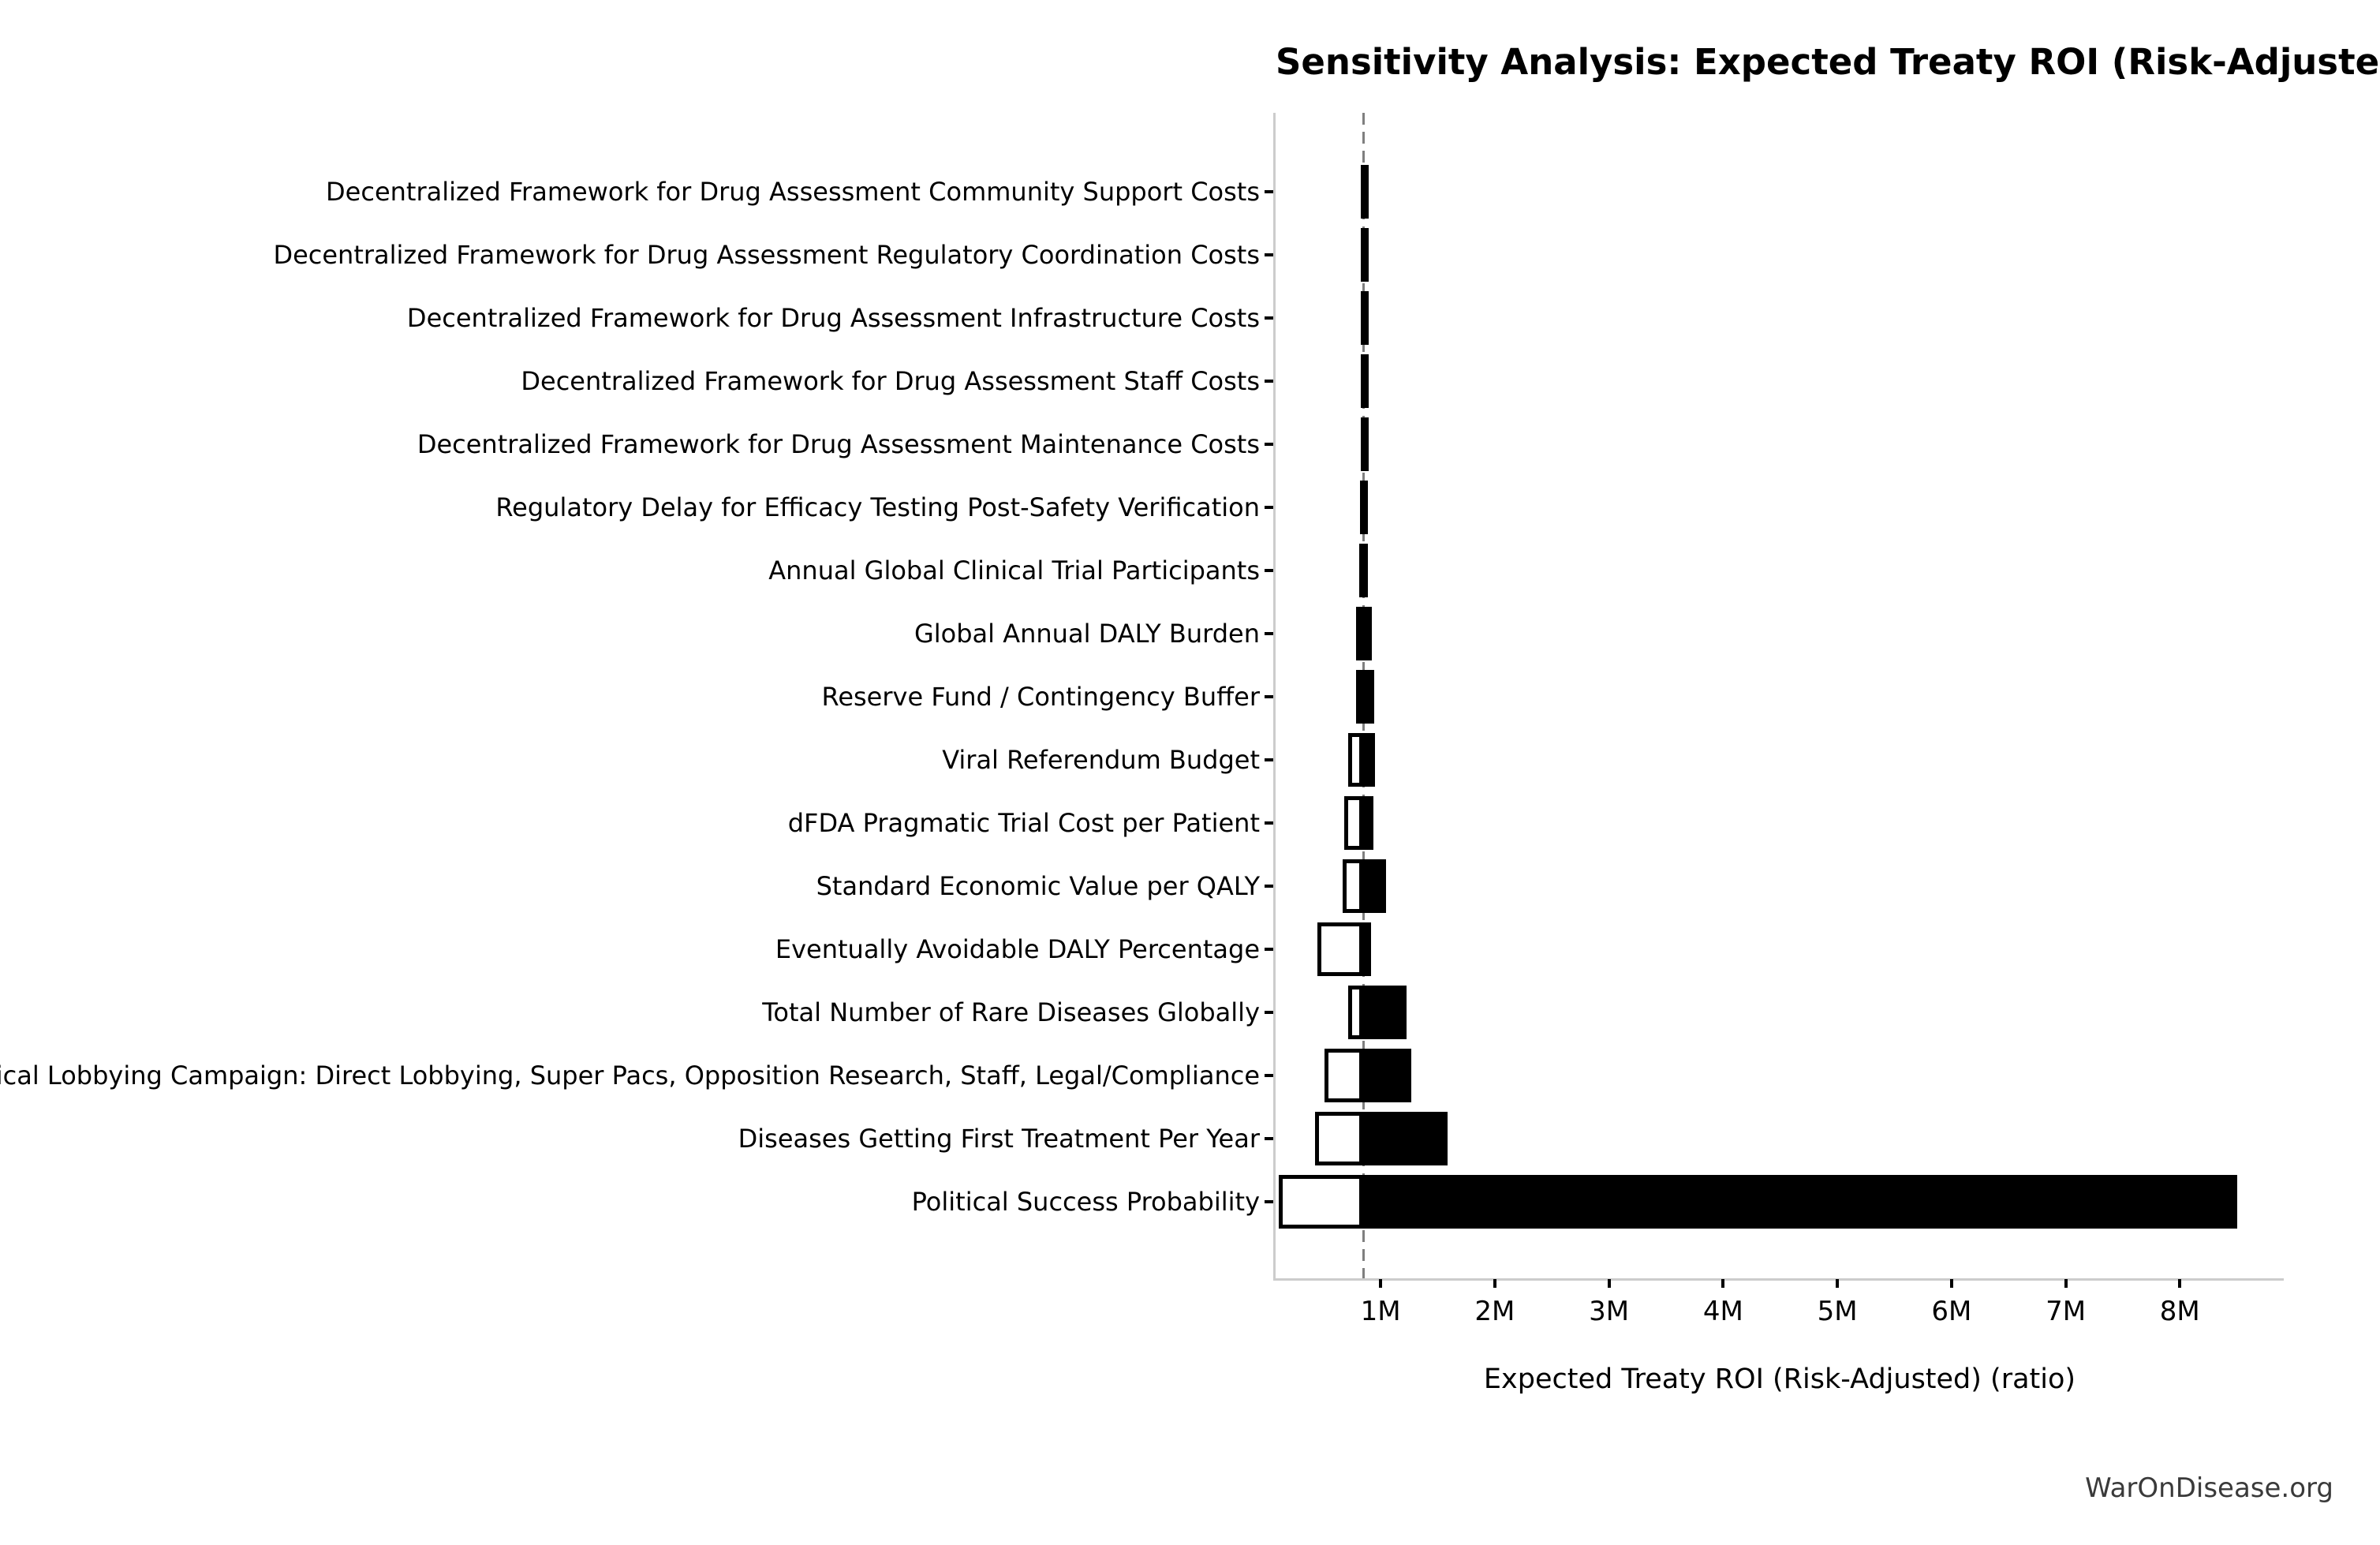 The image size is (2380, 1545). I want to click on x-tick-label: 6M, so click(1951, 1311).